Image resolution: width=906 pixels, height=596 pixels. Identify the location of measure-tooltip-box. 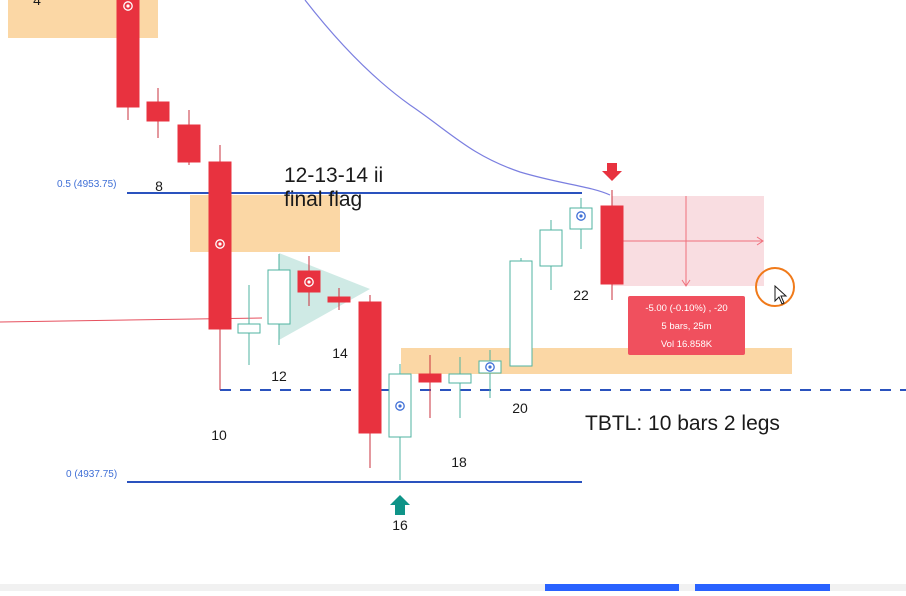
(686, 325).